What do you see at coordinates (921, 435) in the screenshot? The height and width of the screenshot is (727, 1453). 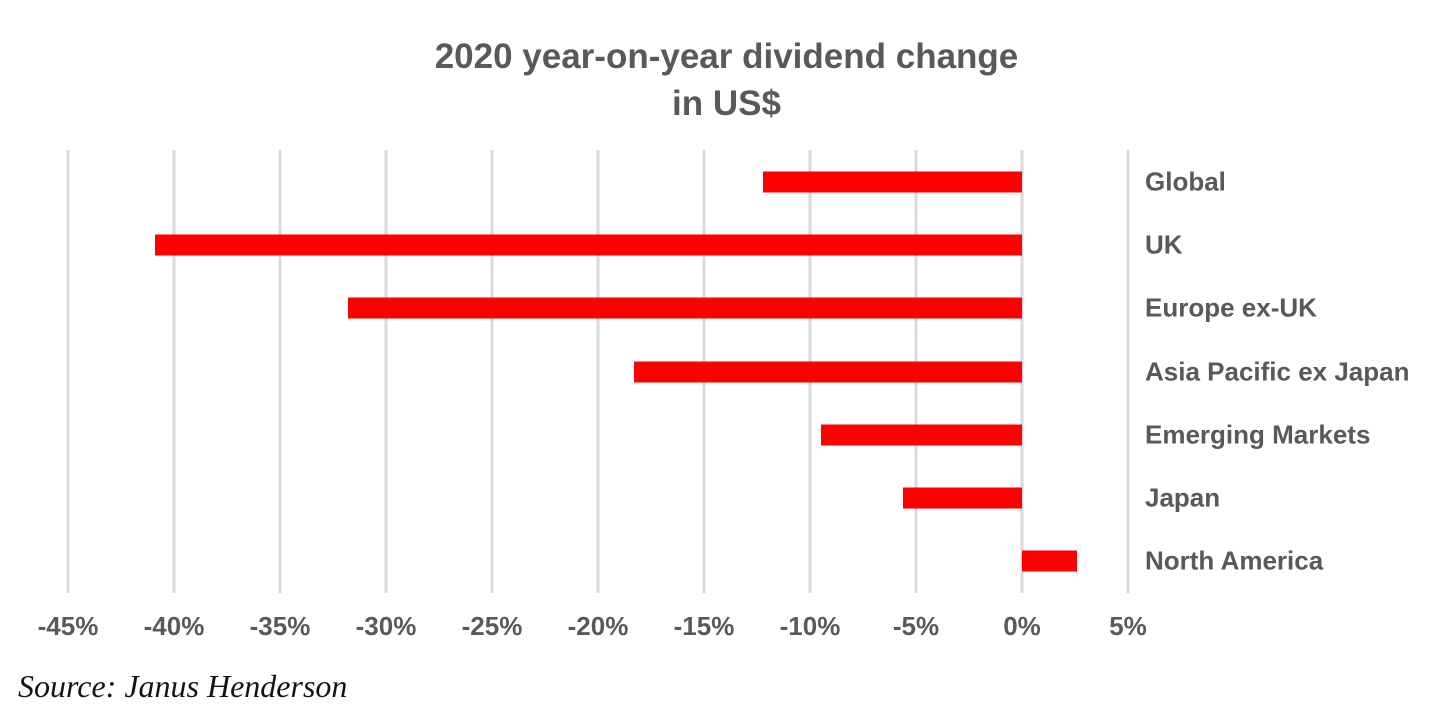 I see `bar-emerging-markets` at bounding box center [921, 435].